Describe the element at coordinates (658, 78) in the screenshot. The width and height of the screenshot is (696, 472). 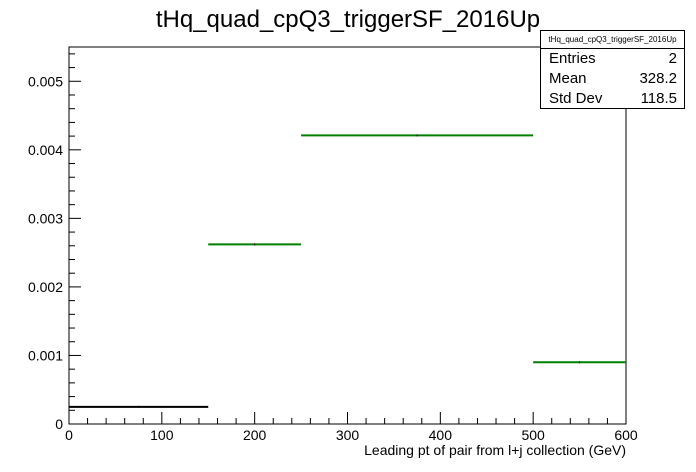
I see `stats-mean-value: 328.2` at that location.